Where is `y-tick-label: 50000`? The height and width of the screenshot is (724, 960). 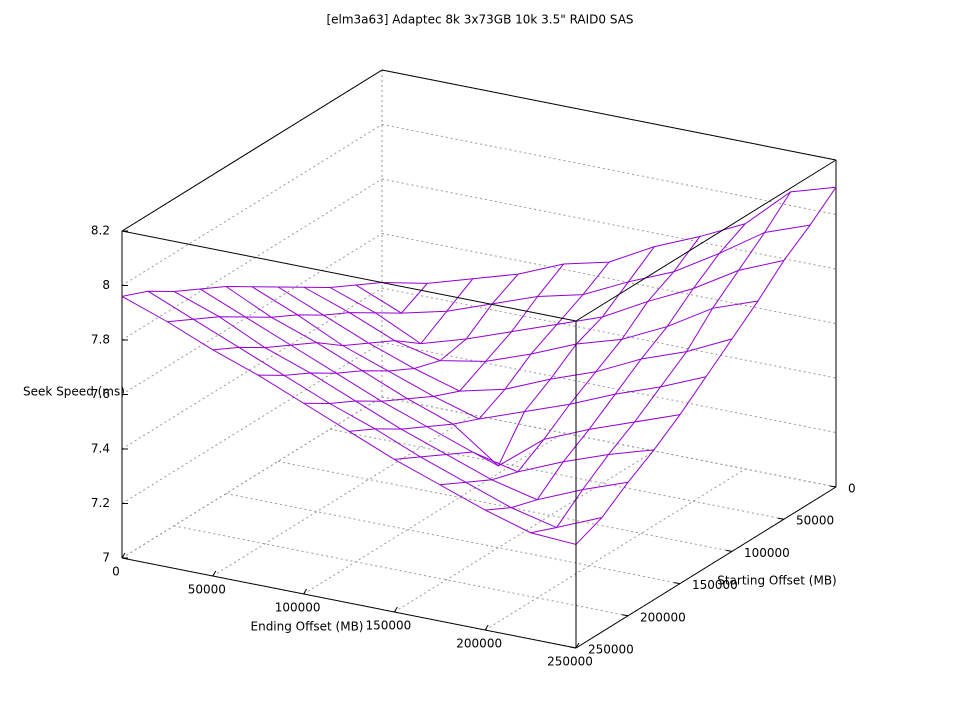
y-tick-label: 50000 is located at coordinates (815, 521).